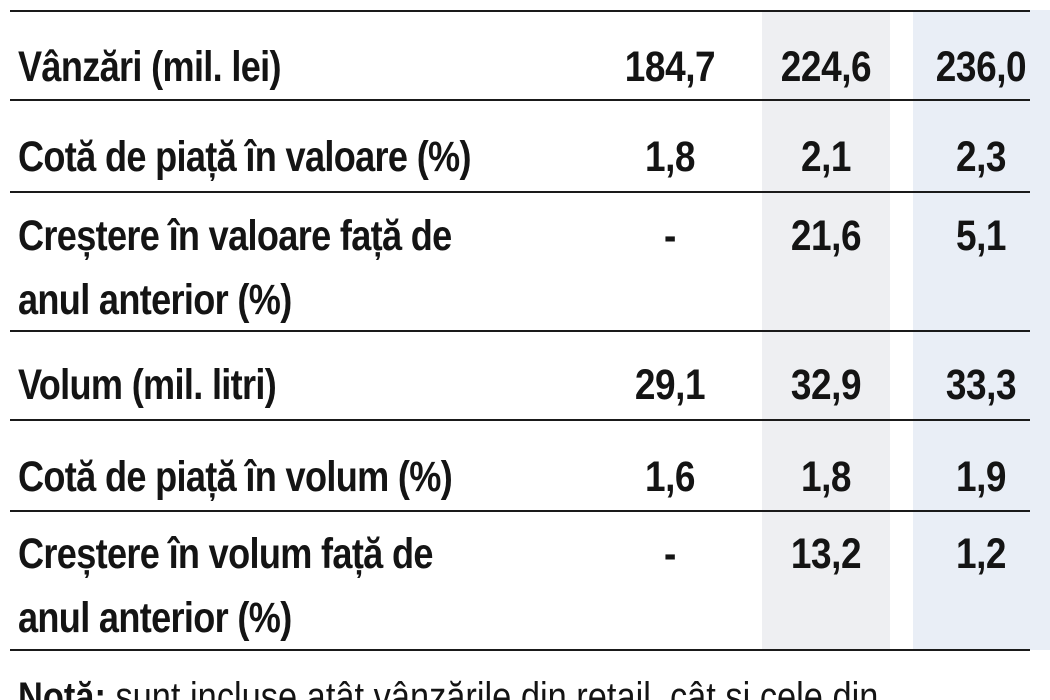 The image size is (1050, 700). What do you see at coordinates (826, 385) in the screenshot?
I see `row-value-2: 32,9` at bounding box center [826, 385].